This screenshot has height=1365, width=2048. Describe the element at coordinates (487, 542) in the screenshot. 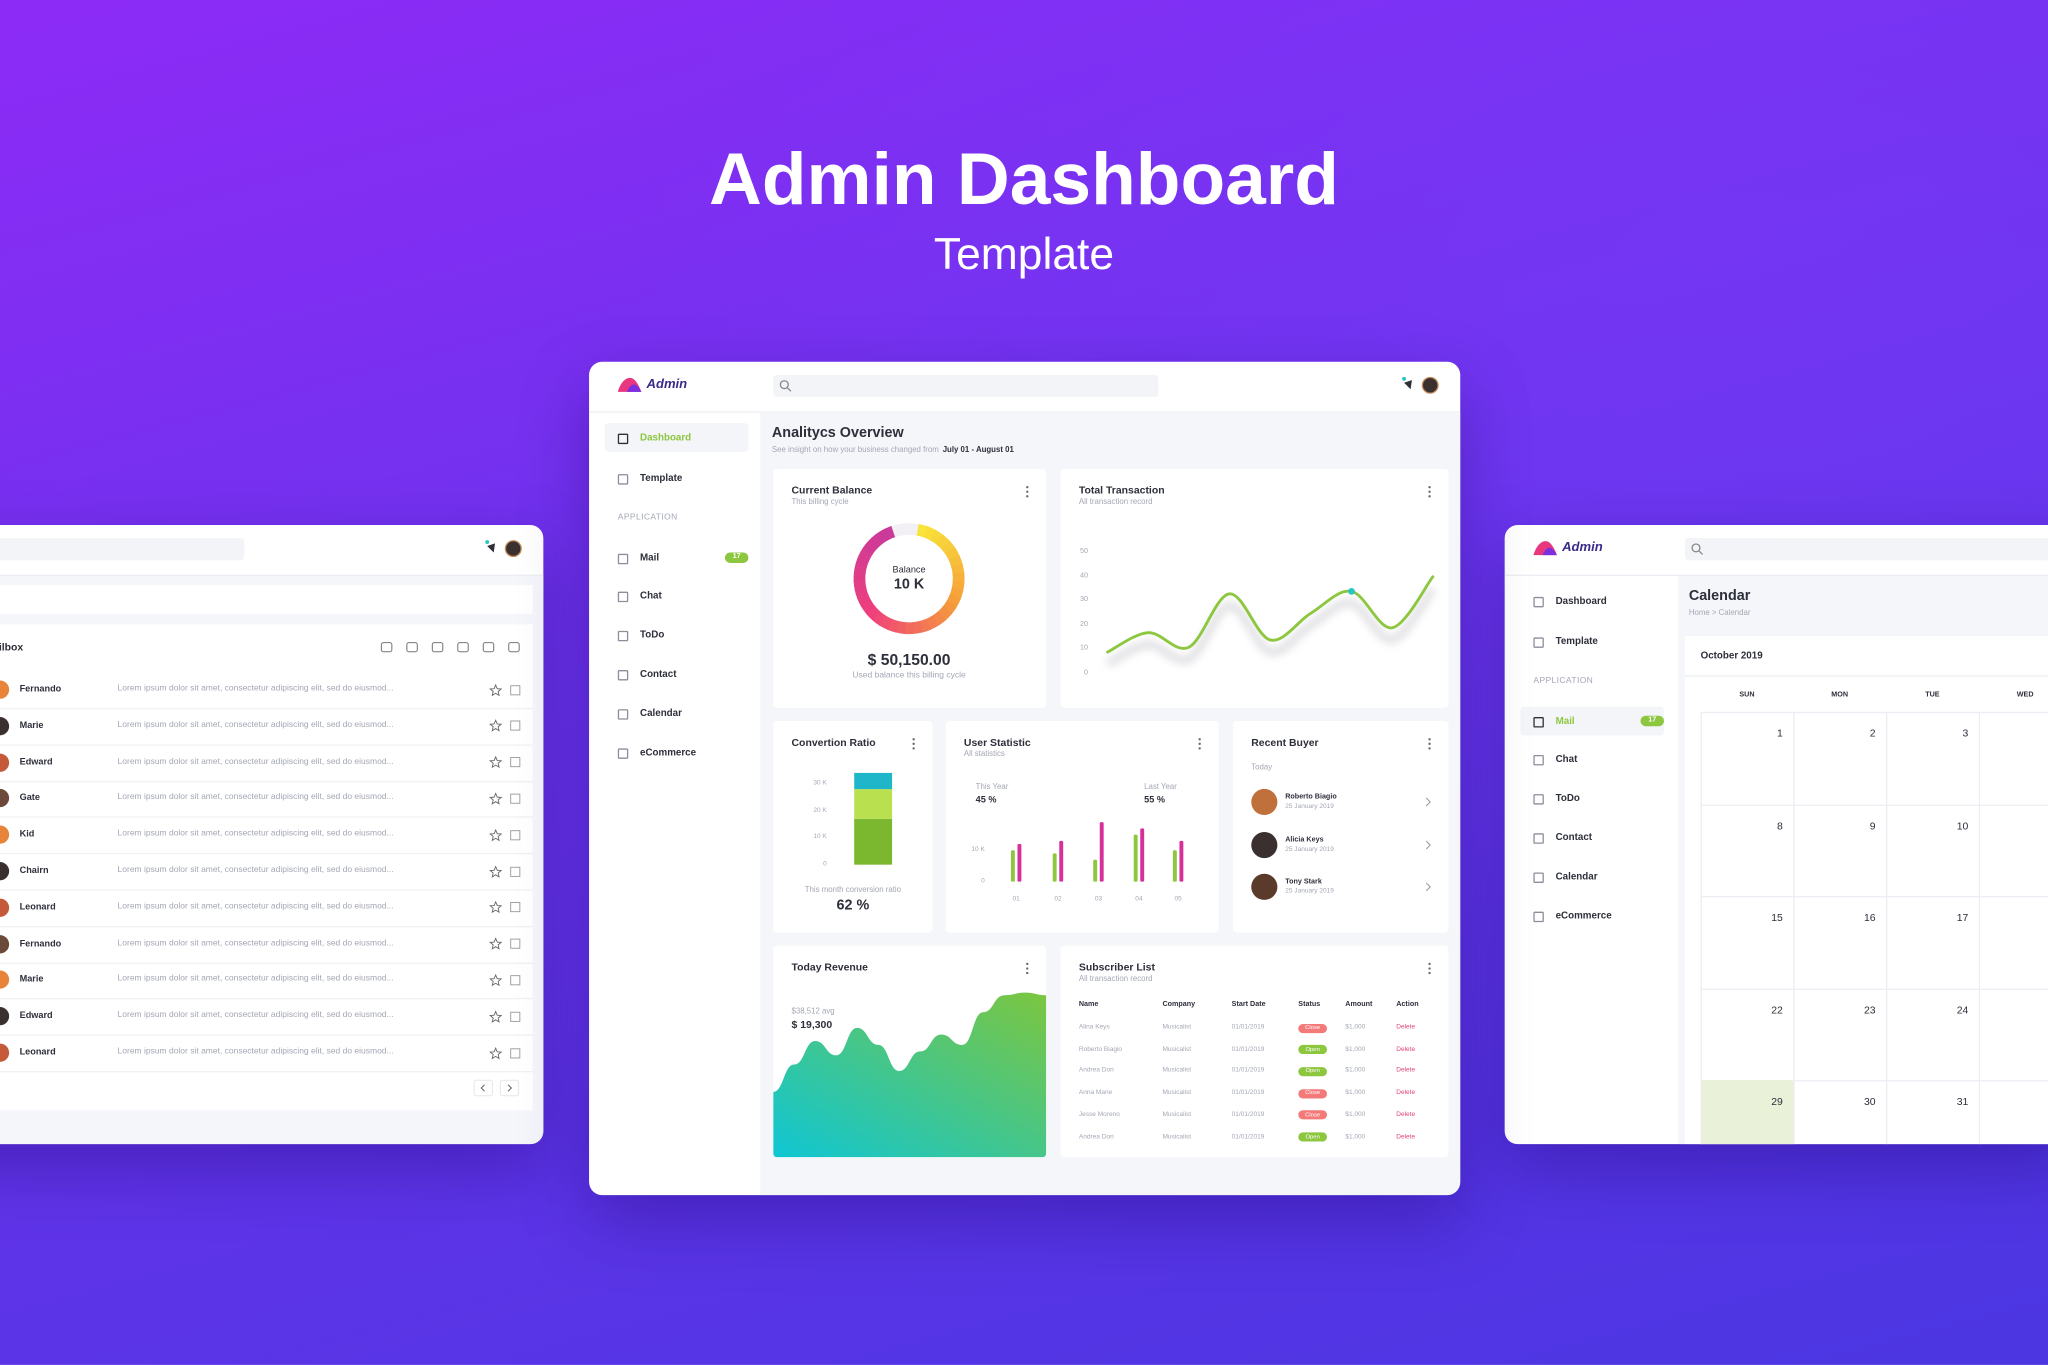

I see `notify-dot` at that location.